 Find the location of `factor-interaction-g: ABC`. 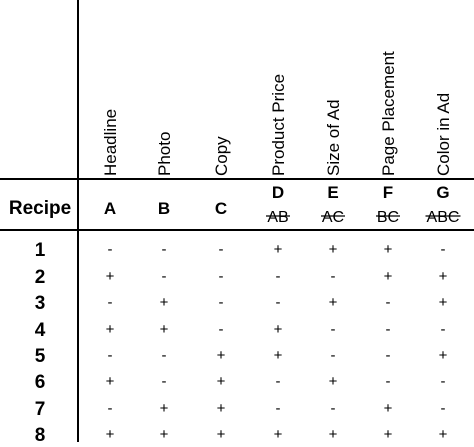

factor-interaction-g: ABC is located at coordinates (443, 217).